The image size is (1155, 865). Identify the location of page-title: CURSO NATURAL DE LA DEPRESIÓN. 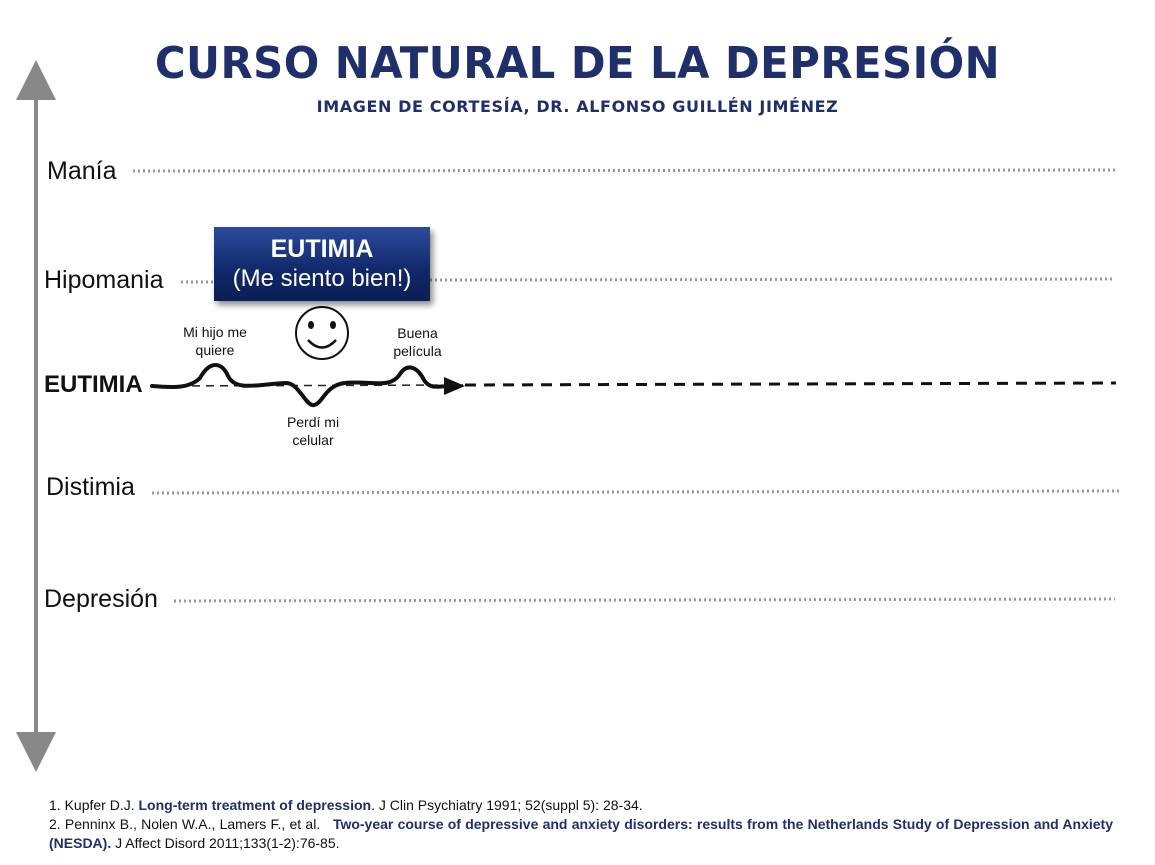
(577, 63).